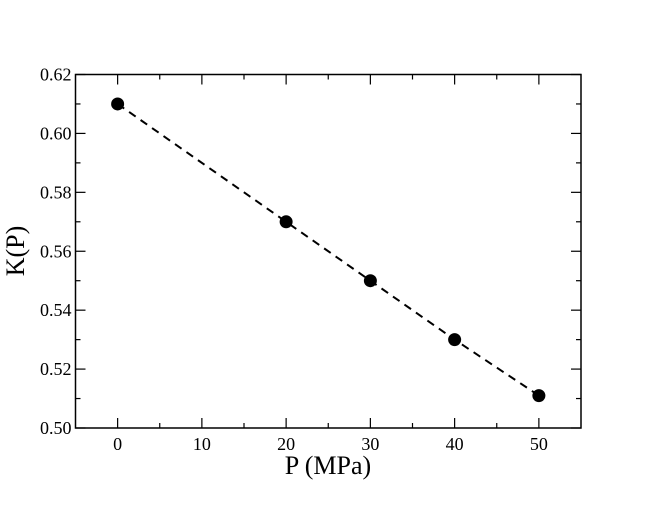 The height and width of the screenshot is (510, 654). What do you see at coordinates (56, 133) in the screenshot?
I see `y-tick-label: 0.60` at bounding box center [56, 133].